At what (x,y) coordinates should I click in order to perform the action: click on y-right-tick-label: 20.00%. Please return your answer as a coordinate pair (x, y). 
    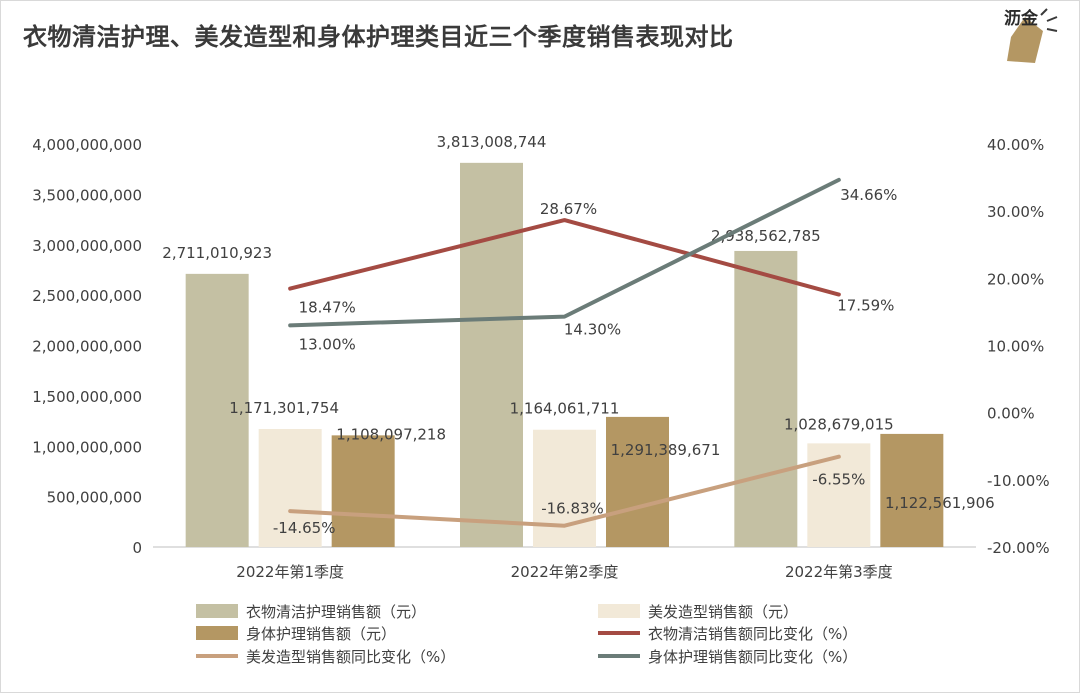
    Looking at the image, I should click on (1015, 279).